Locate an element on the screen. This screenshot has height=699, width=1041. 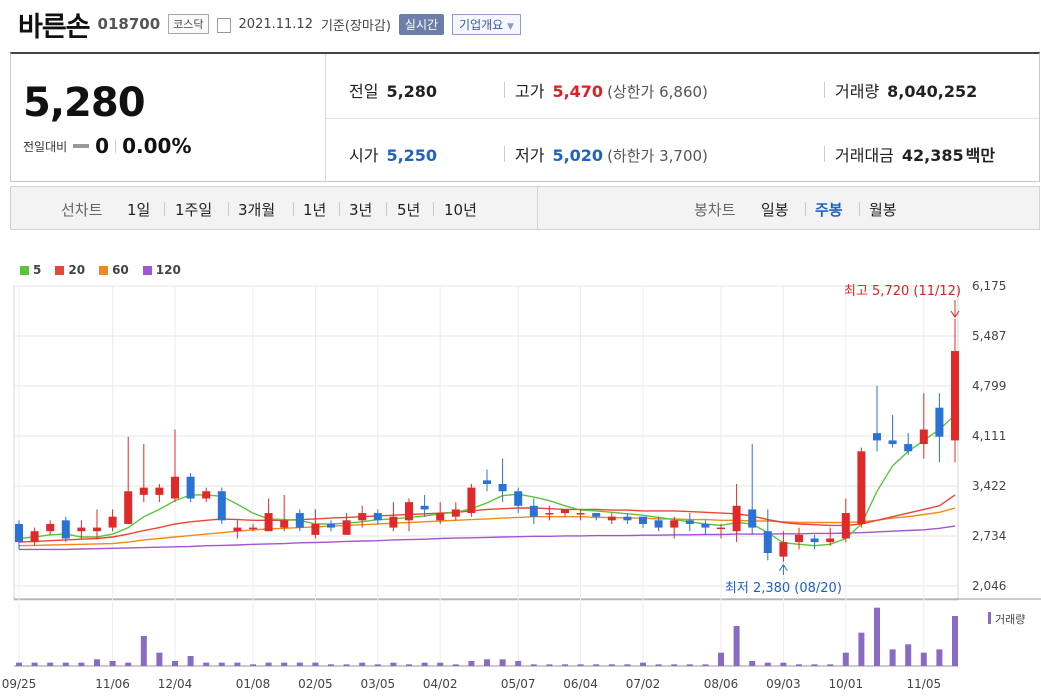
period-3m: 3개월 is located at coordinates (257, 210).